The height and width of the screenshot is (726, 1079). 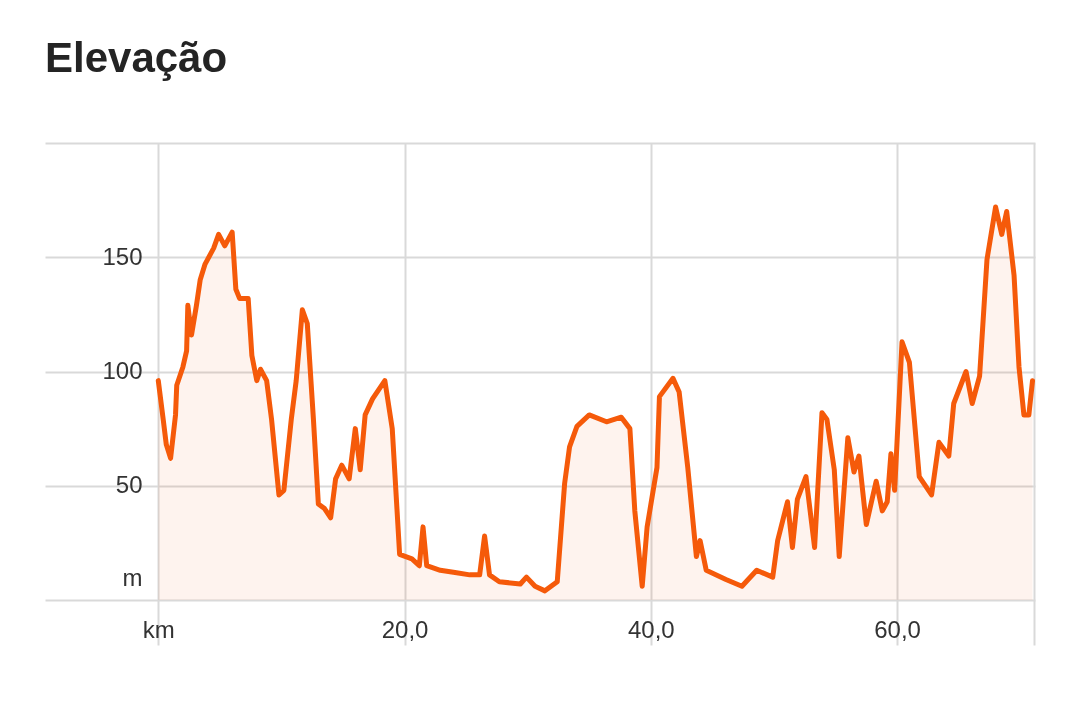 What do you see at coordinates (405, 629) in the screenshot?
I see `x-tick-label: 20,0` at bounding box center [405, 629].